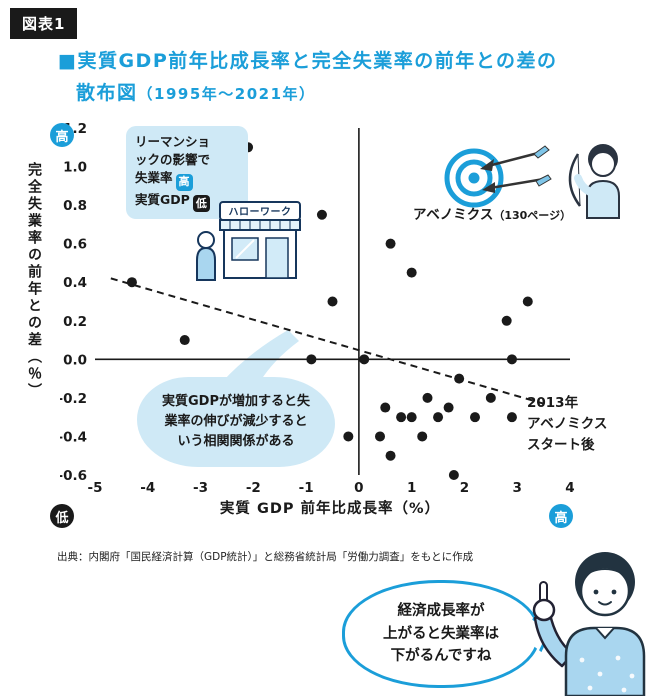 The width and height of the screenshot is (670, 696). I want to click on title-line2-main: 散布図, so click(107, 93).